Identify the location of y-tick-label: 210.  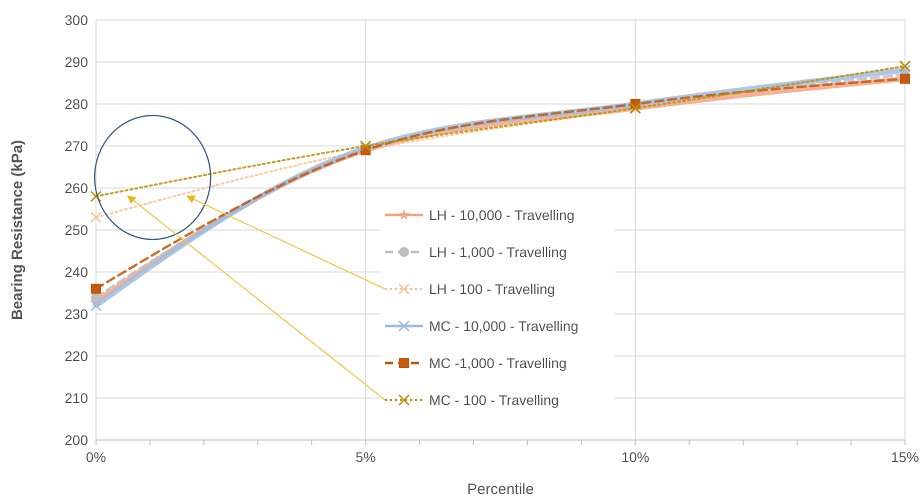
(76, 398).